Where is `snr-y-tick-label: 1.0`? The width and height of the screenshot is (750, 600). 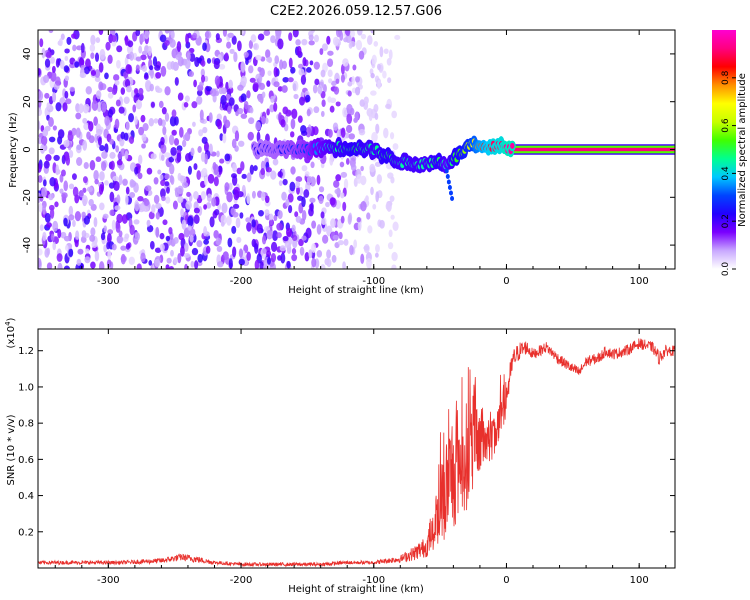 snr-y-tick-label: 1.0 is located at coordinates (26, 387).